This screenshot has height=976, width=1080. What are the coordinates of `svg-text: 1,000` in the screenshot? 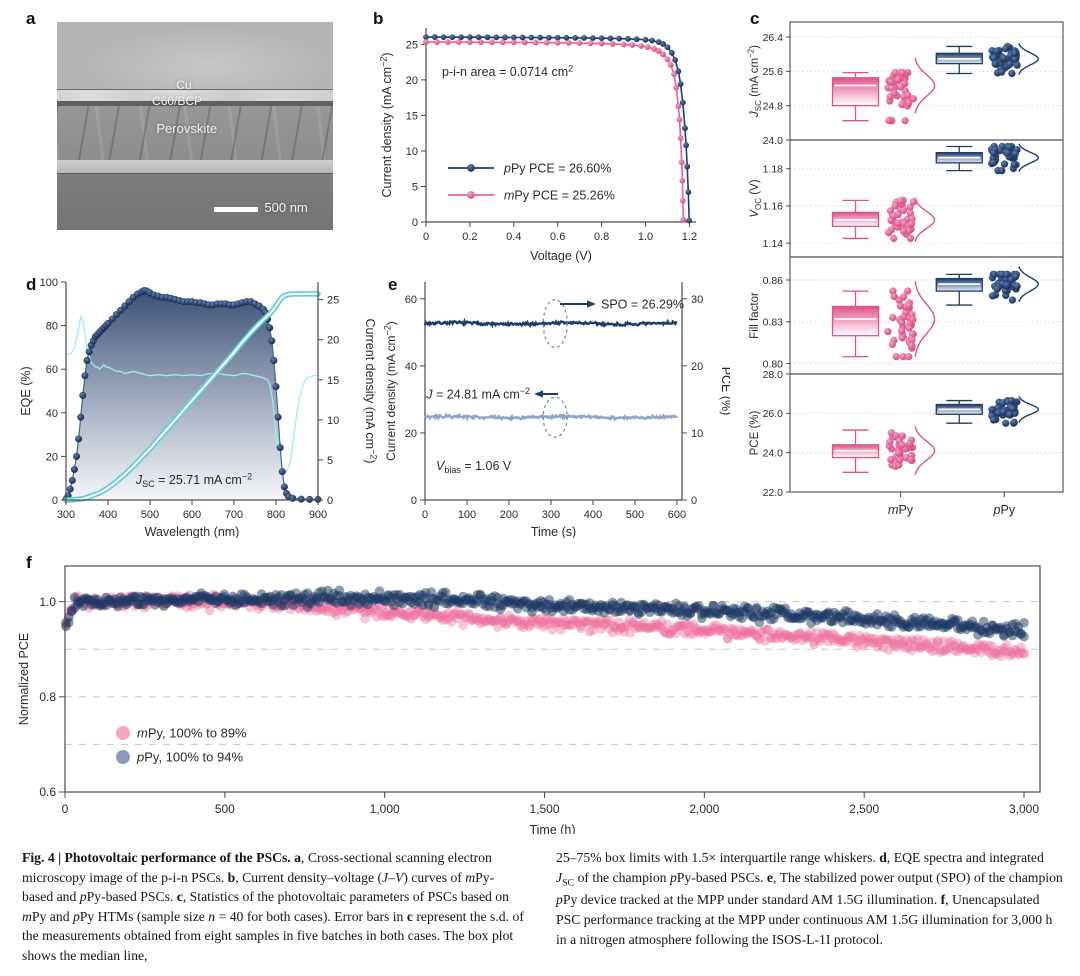 It's located at (385, 809).